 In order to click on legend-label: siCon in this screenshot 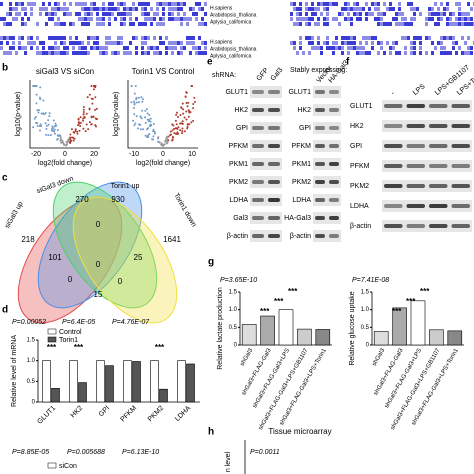, I will do `click(68, 466)`.